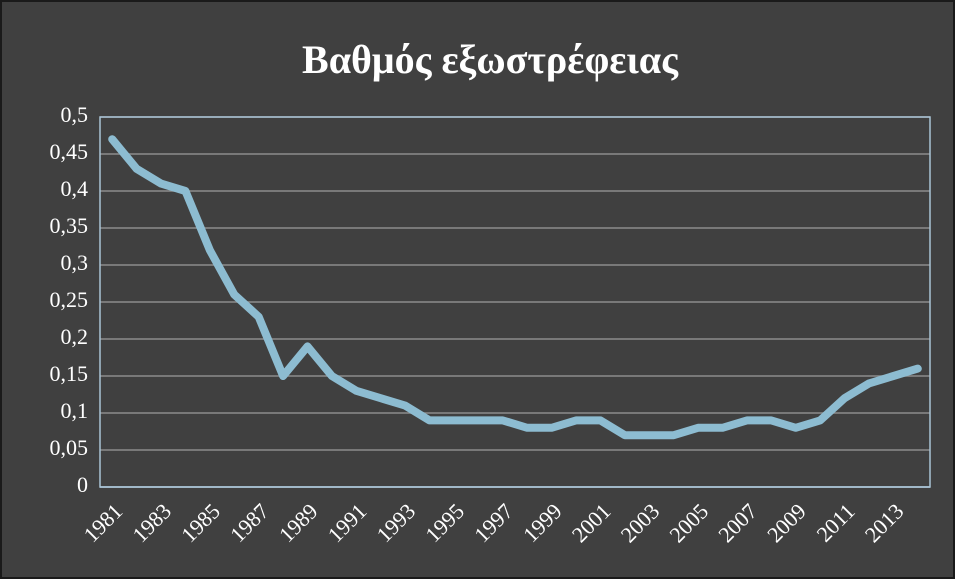 The image size is (955, 579). I want to click on y-tick-label: 0, so click(82, 484).